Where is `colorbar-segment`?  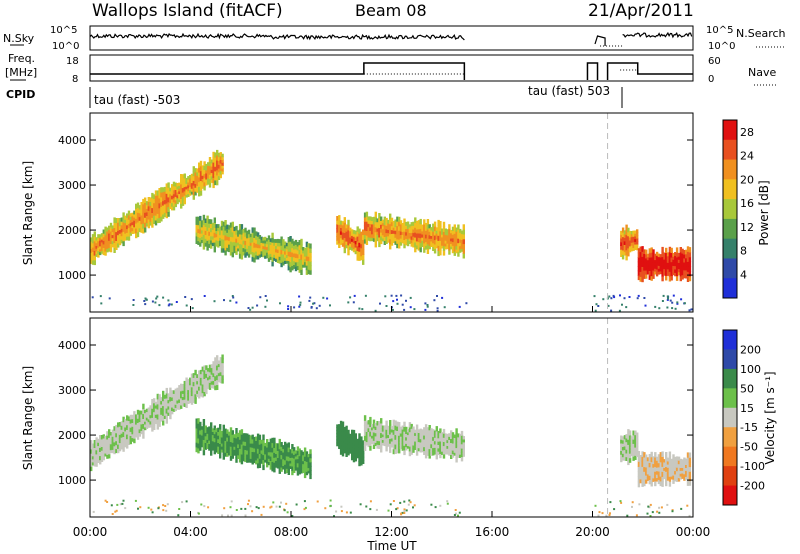 colorbar-segment is located at coordinates (730, 340).